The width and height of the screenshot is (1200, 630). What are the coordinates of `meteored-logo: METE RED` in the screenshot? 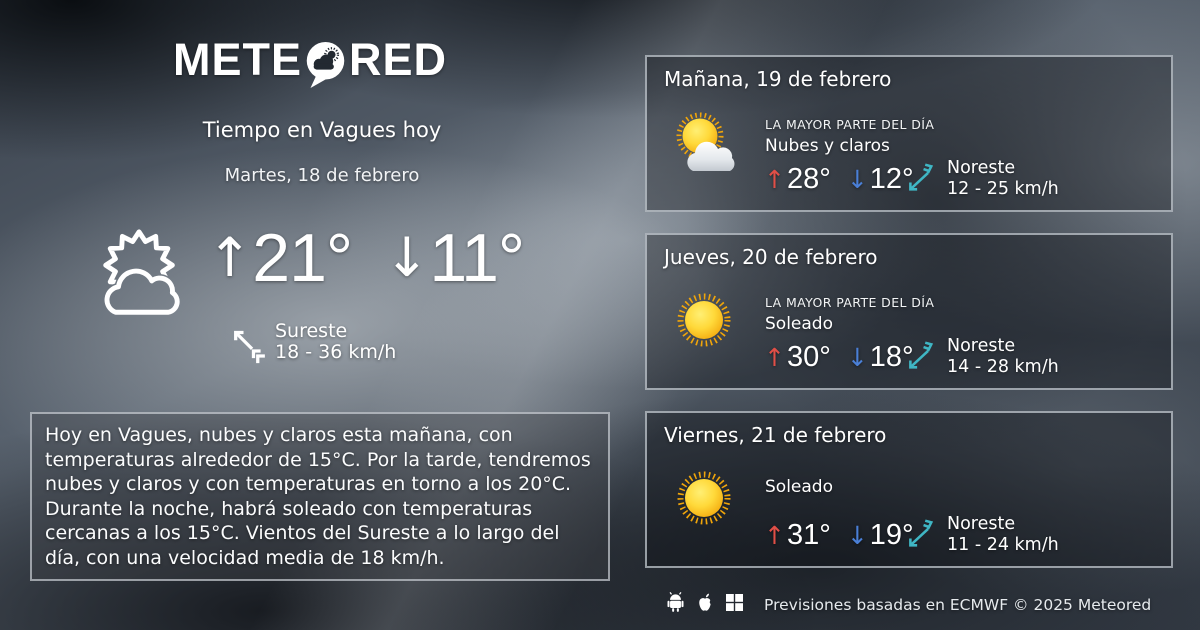 It's located at (310, 61).